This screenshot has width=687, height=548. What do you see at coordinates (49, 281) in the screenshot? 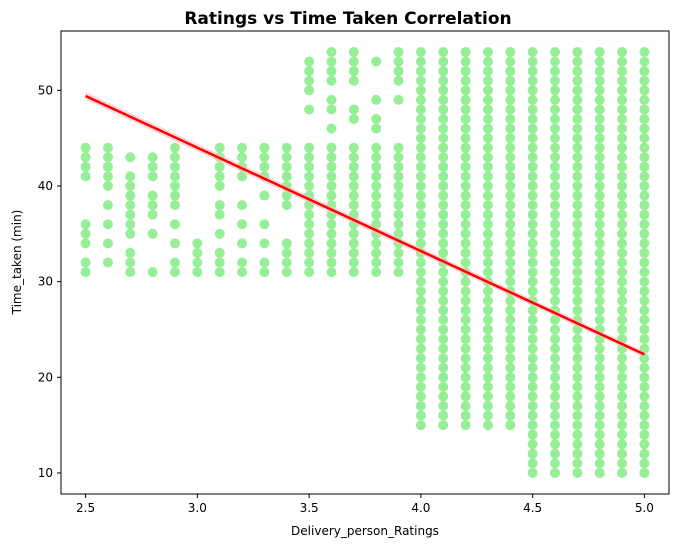
I see `y-axis: 10 20 30 40 50` at bounding box center [49, 281].